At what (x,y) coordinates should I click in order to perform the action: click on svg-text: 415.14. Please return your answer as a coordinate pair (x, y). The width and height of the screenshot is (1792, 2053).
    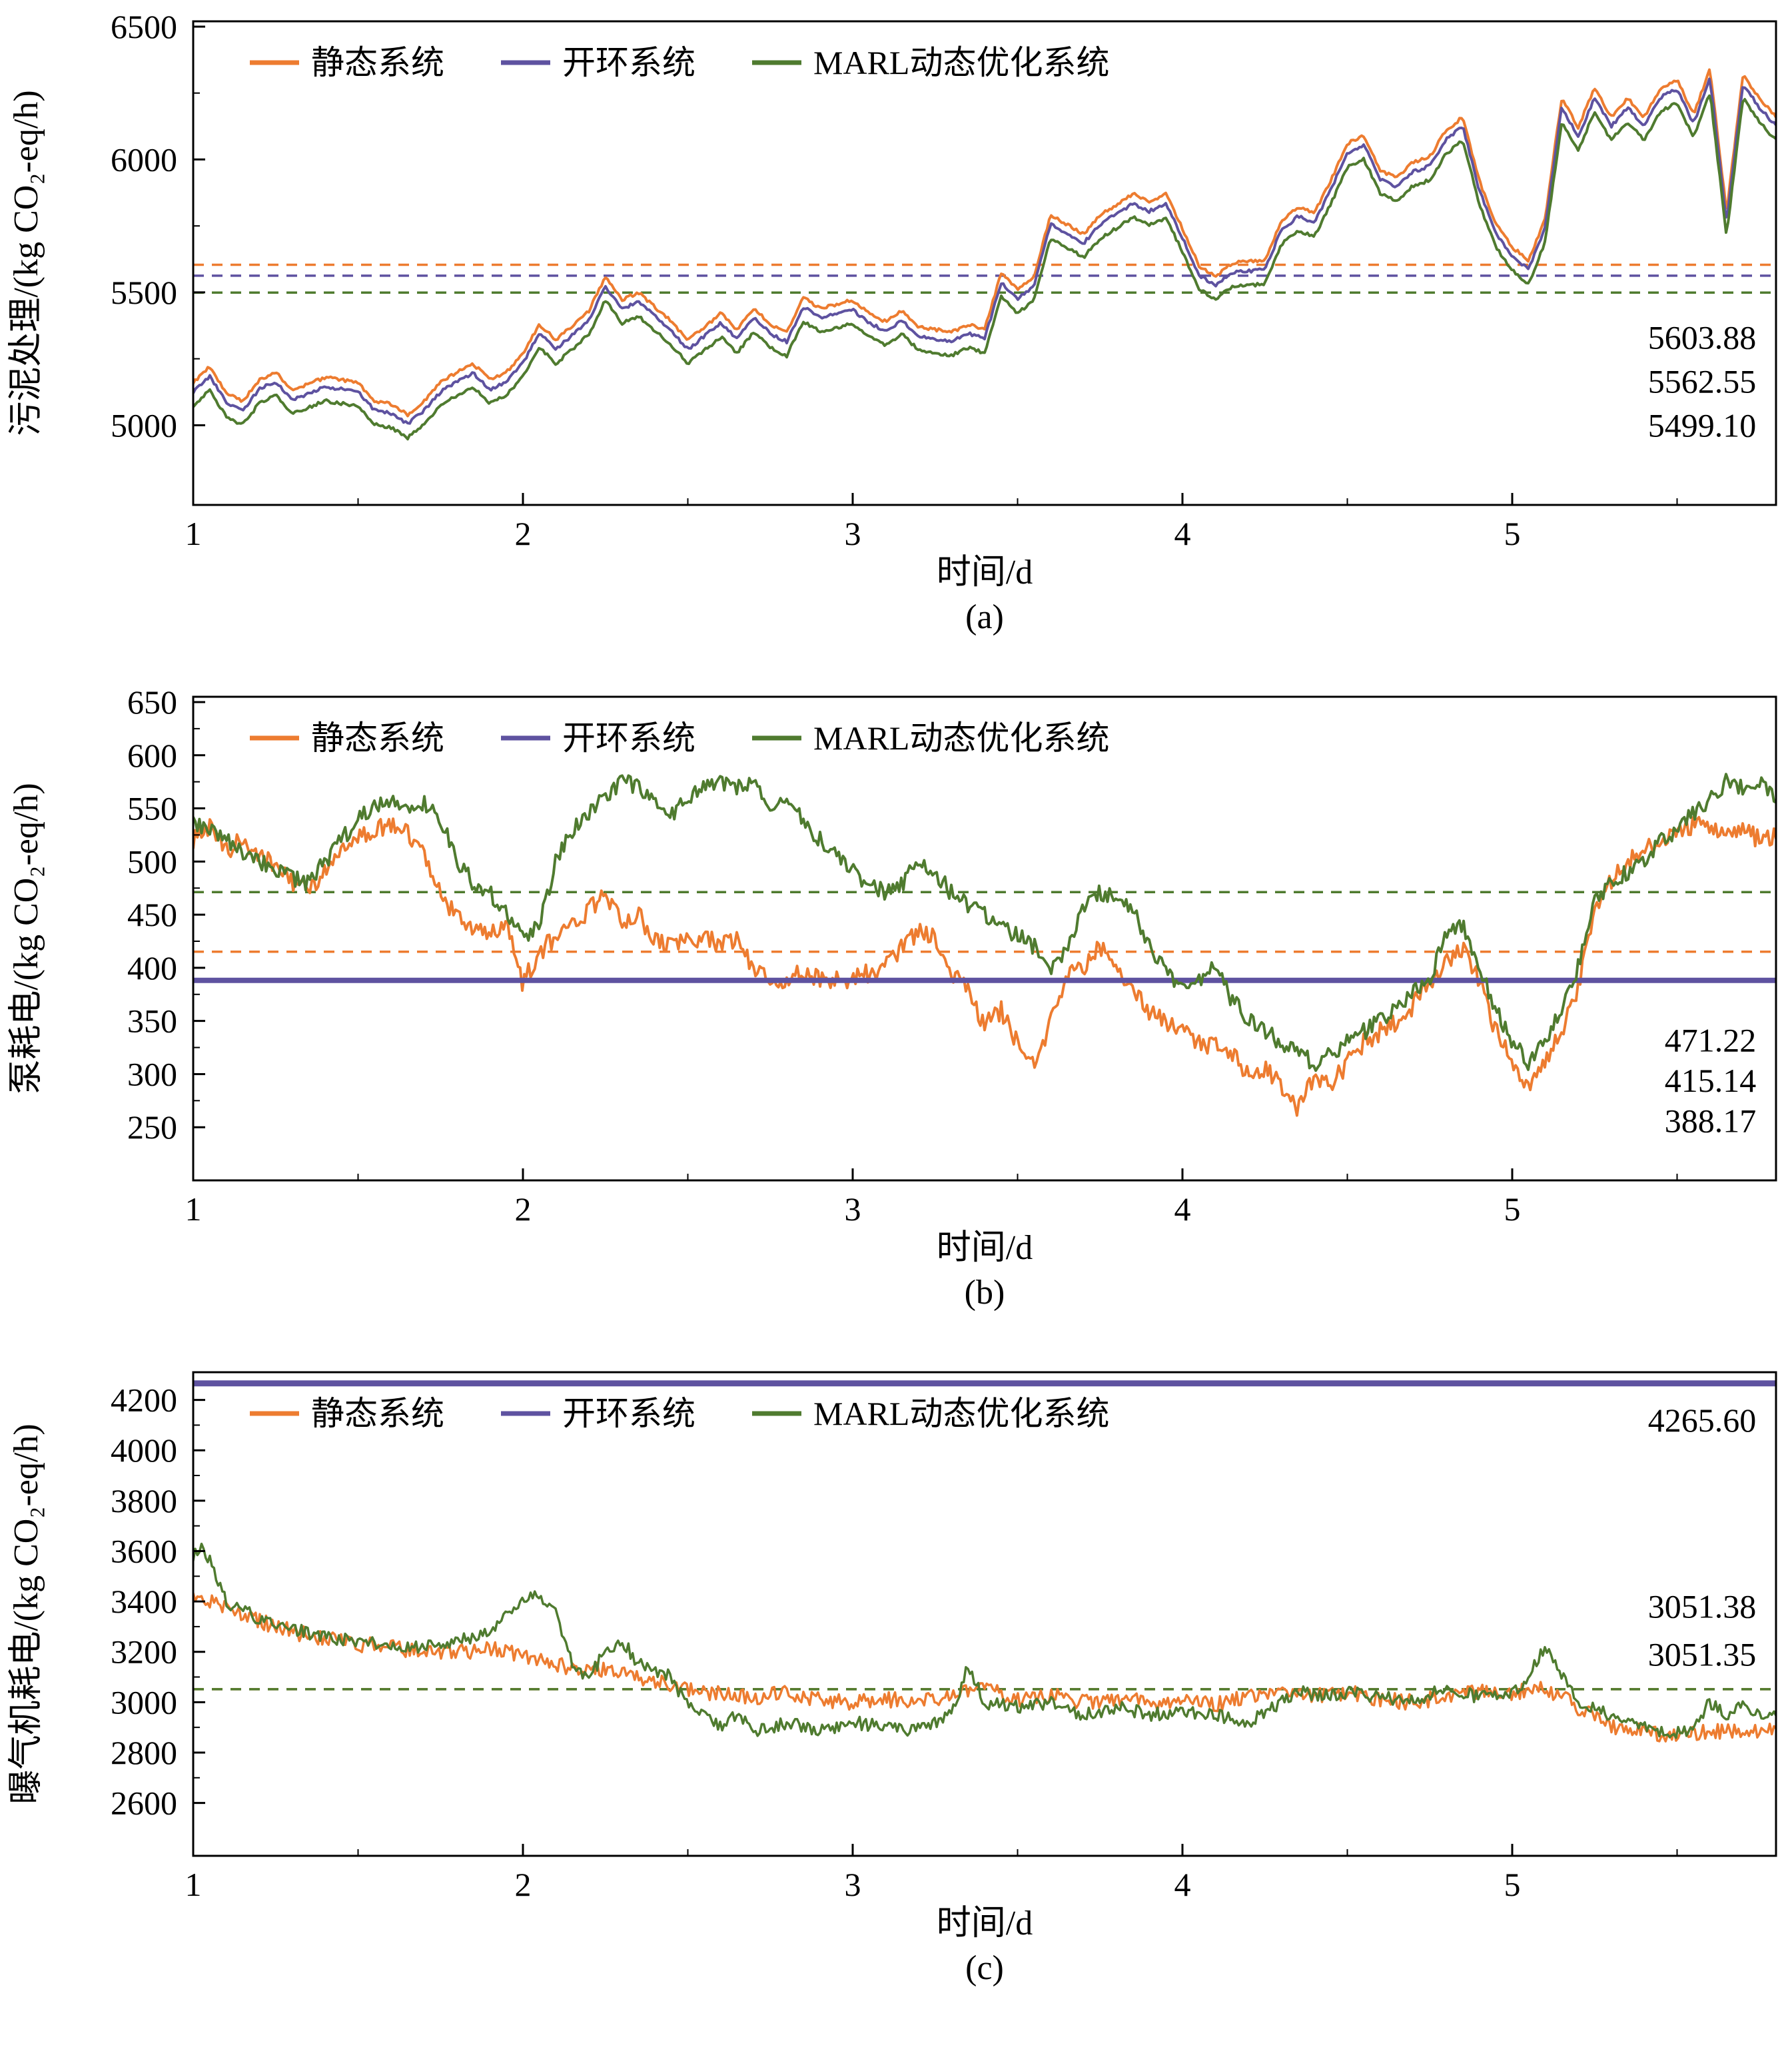
    Looking at the image, I should click on (1711, 1081).